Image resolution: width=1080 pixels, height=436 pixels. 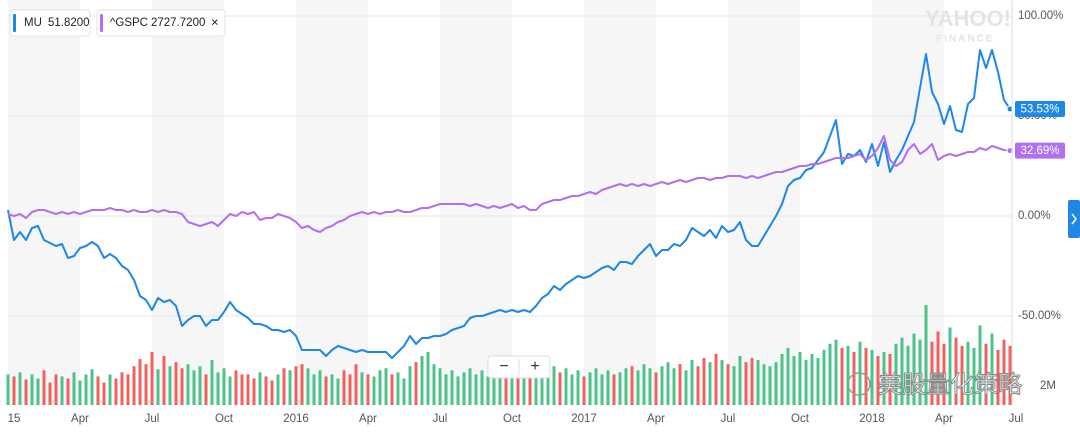 What do you see at coordinates (129, 23) in the screenshot?
I see `legend-name: ^GSPC` at bounding box center [129, 23].